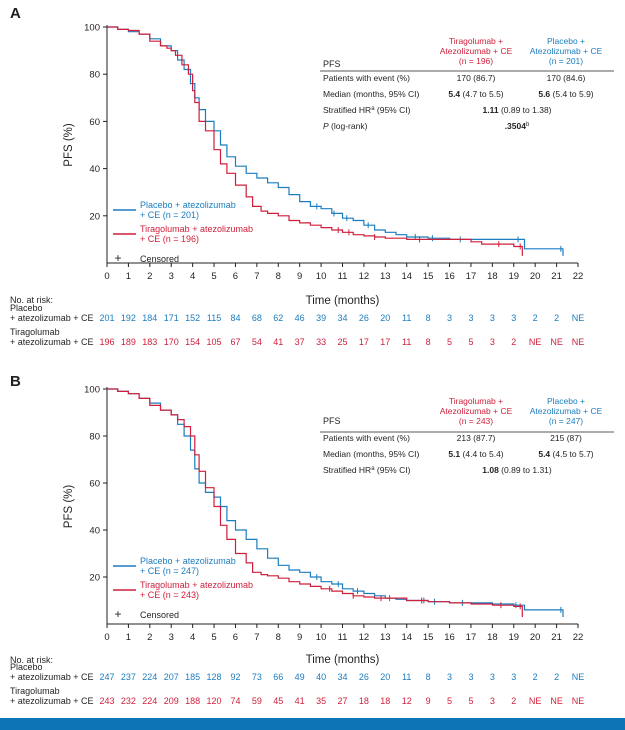 The image size is (625, 730). I want to click on at-risk-value-tiragolumab: 9, so click(428, 701).